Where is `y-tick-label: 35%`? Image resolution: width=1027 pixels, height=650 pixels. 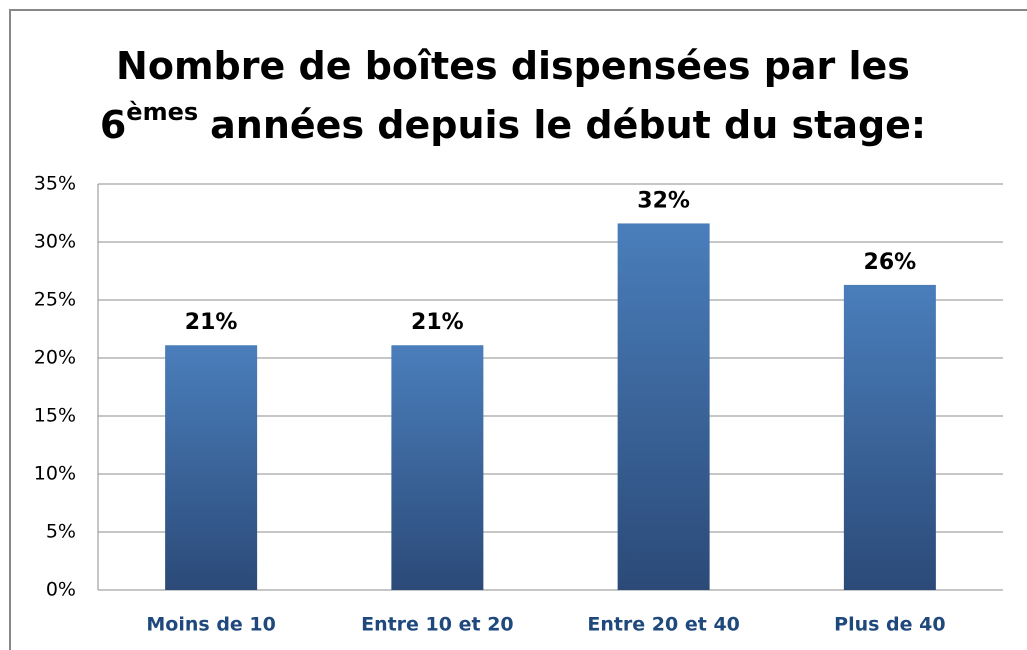
y-tick-label: 35% is located at coordinates (55, 184).